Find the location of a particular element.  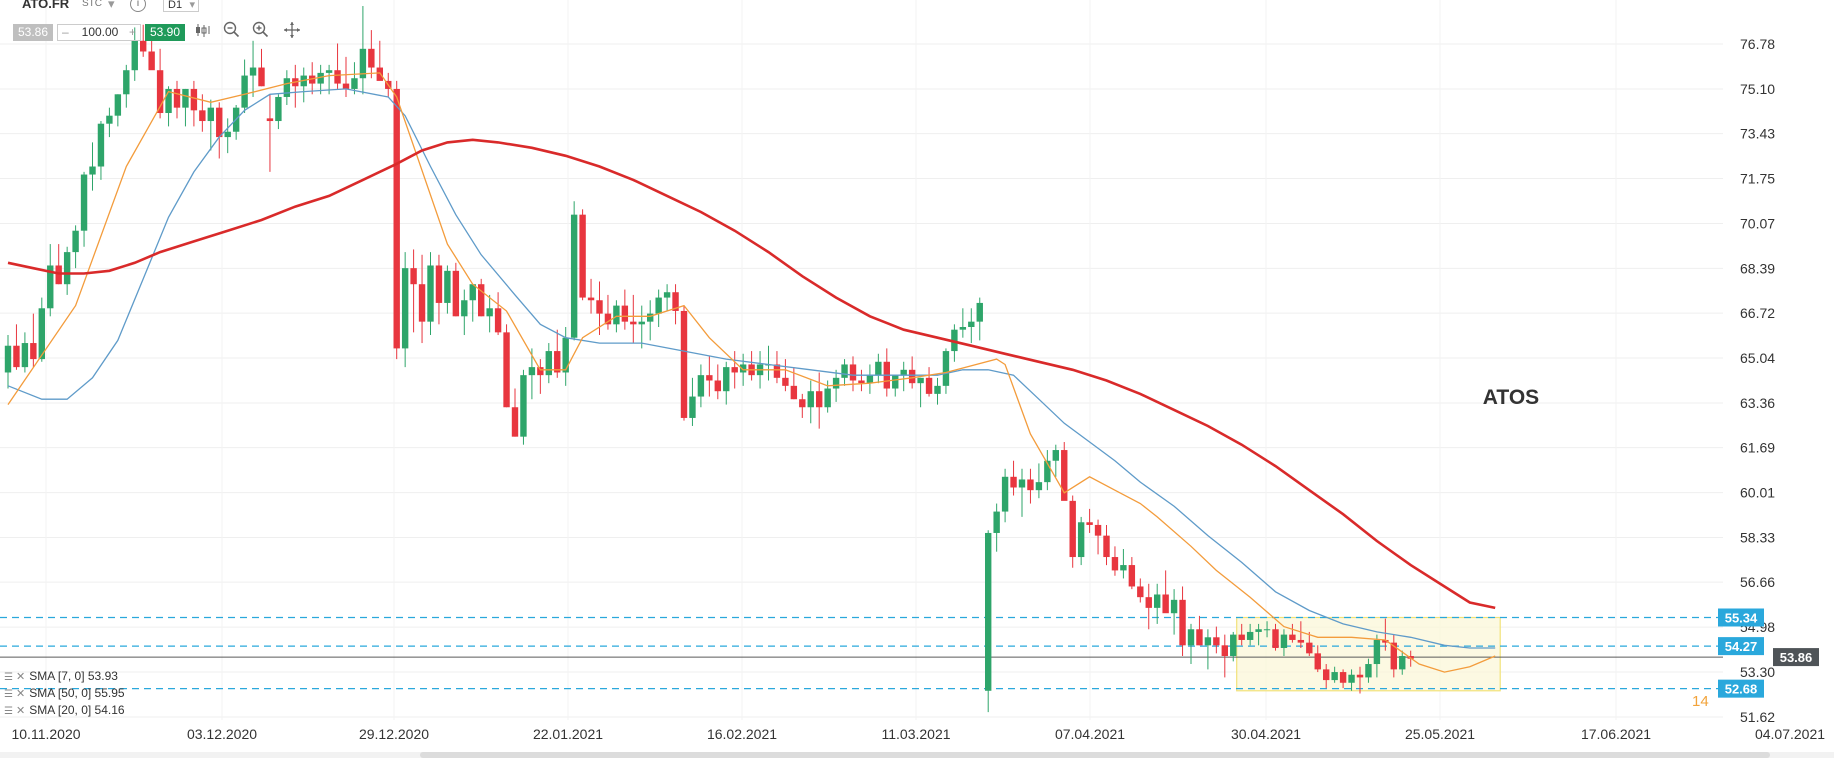

crosshair-icon is located at coordinates (292, 30).